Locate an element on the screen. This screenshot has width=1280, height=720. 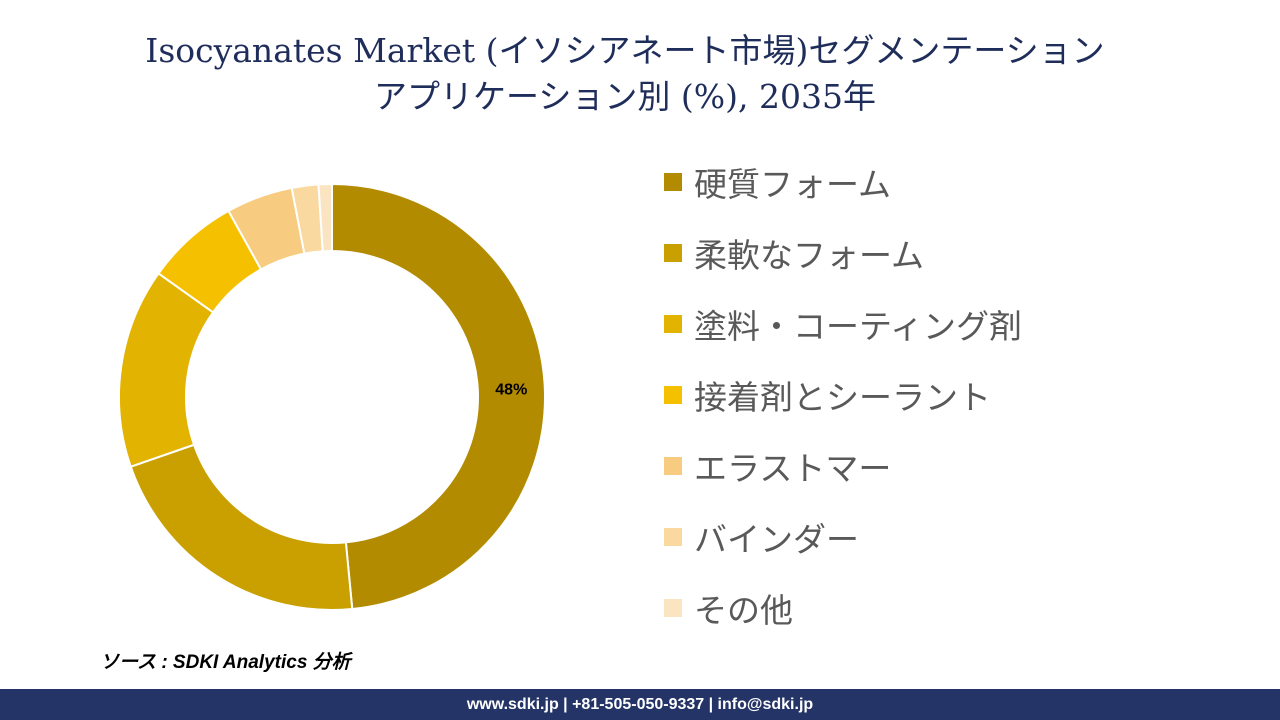
chart-title-line2: アプリケーション別 (%), 2035年 is located at coordinates (625, 96).